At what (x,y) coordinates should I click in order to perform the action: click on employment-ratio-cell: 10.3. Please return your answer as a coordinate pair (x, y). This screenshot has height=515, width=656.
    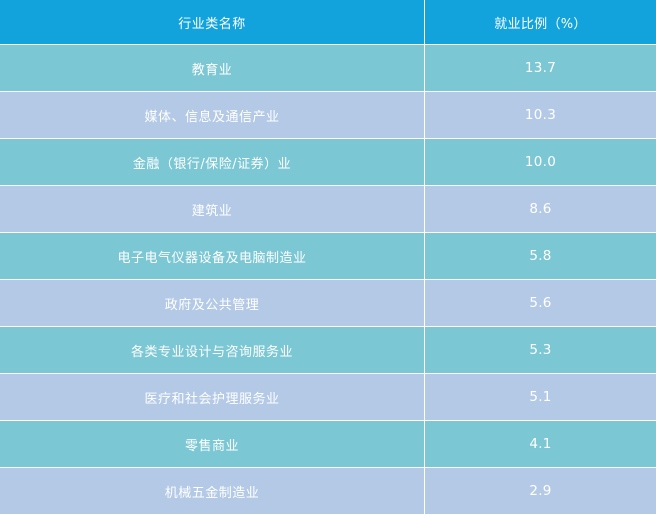
    Looking at the image, I should click on (540, 115).